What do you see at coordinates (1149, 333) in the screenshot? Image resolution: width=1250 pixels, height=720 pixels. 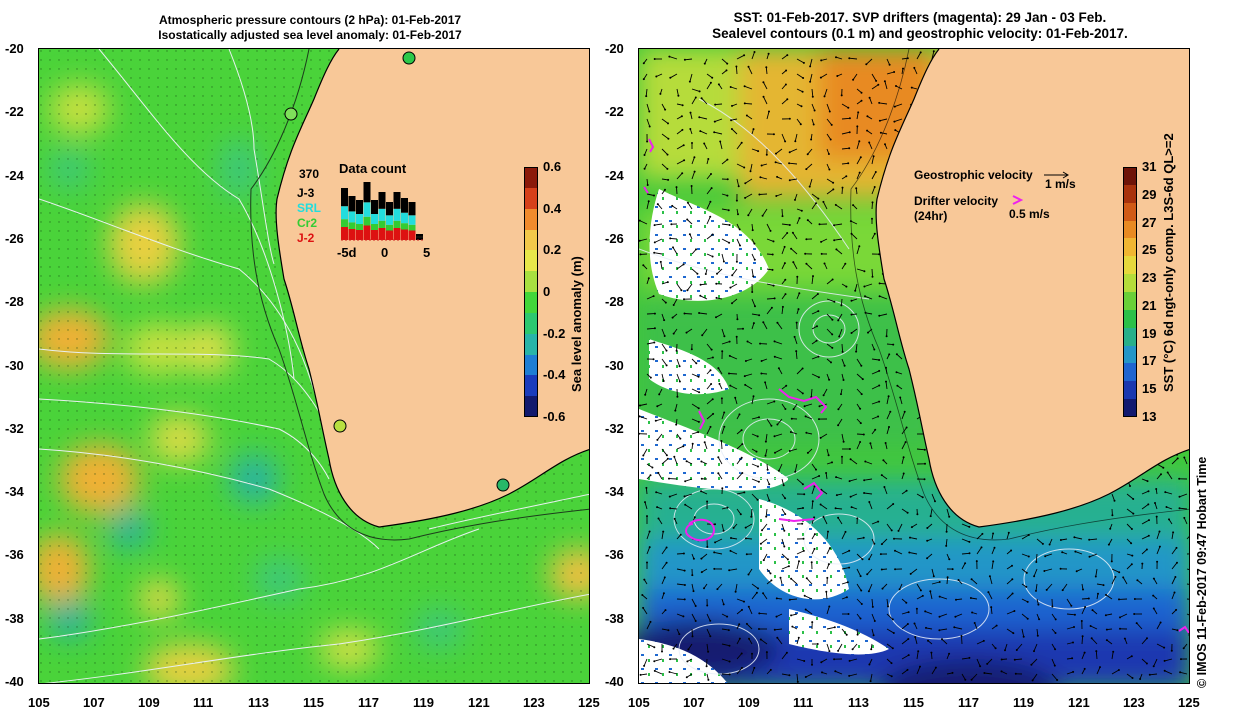 I see `colorbar-tick-label: 19` at bounding box center [1149, 333].